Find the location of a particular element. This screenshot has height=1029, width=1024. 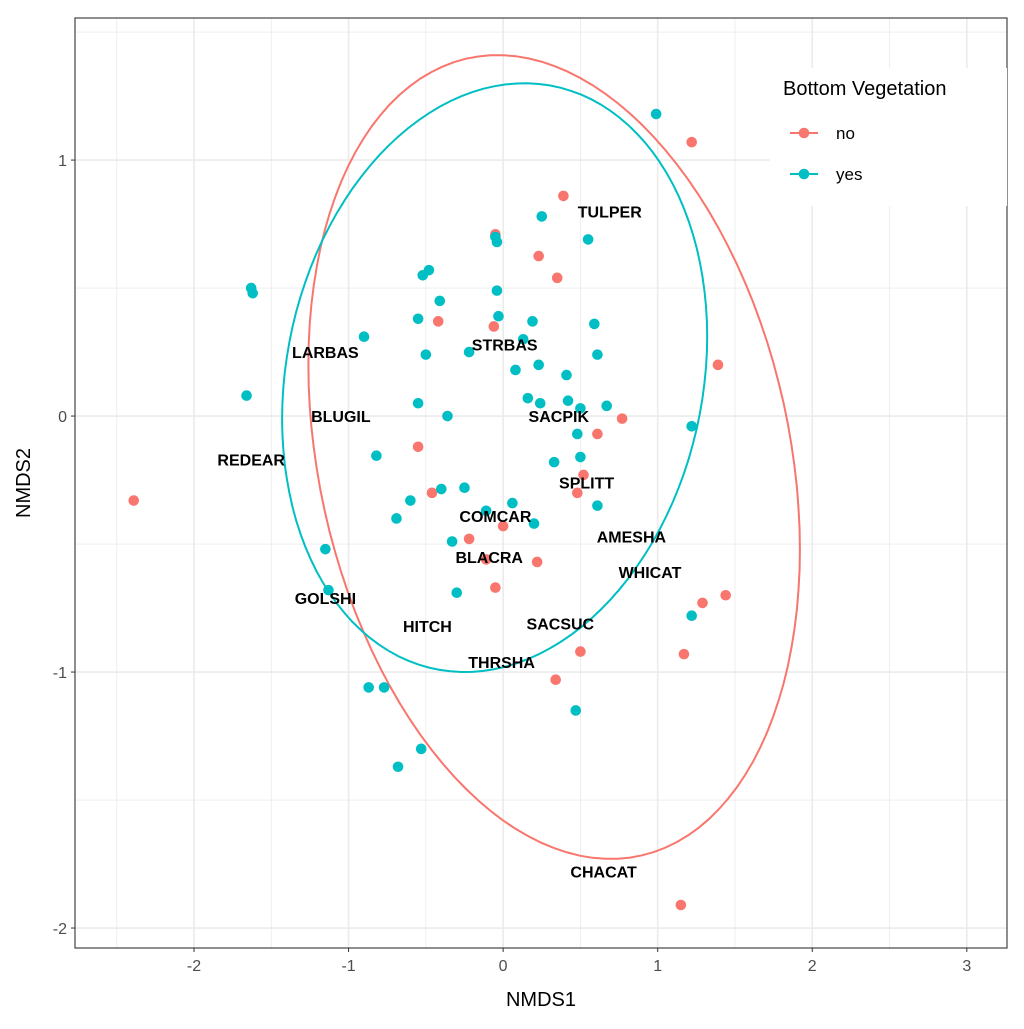

species-label: SACSUC is located at coordinates (561, 624).